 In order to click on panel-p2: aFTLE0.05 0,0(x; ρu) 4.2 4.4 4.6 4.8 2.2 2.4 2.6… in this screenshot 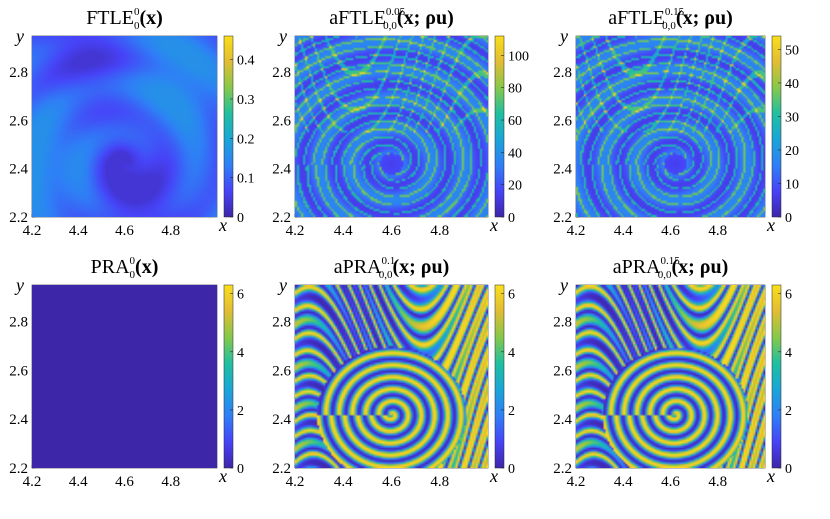, I will do `click(400, 122)`.